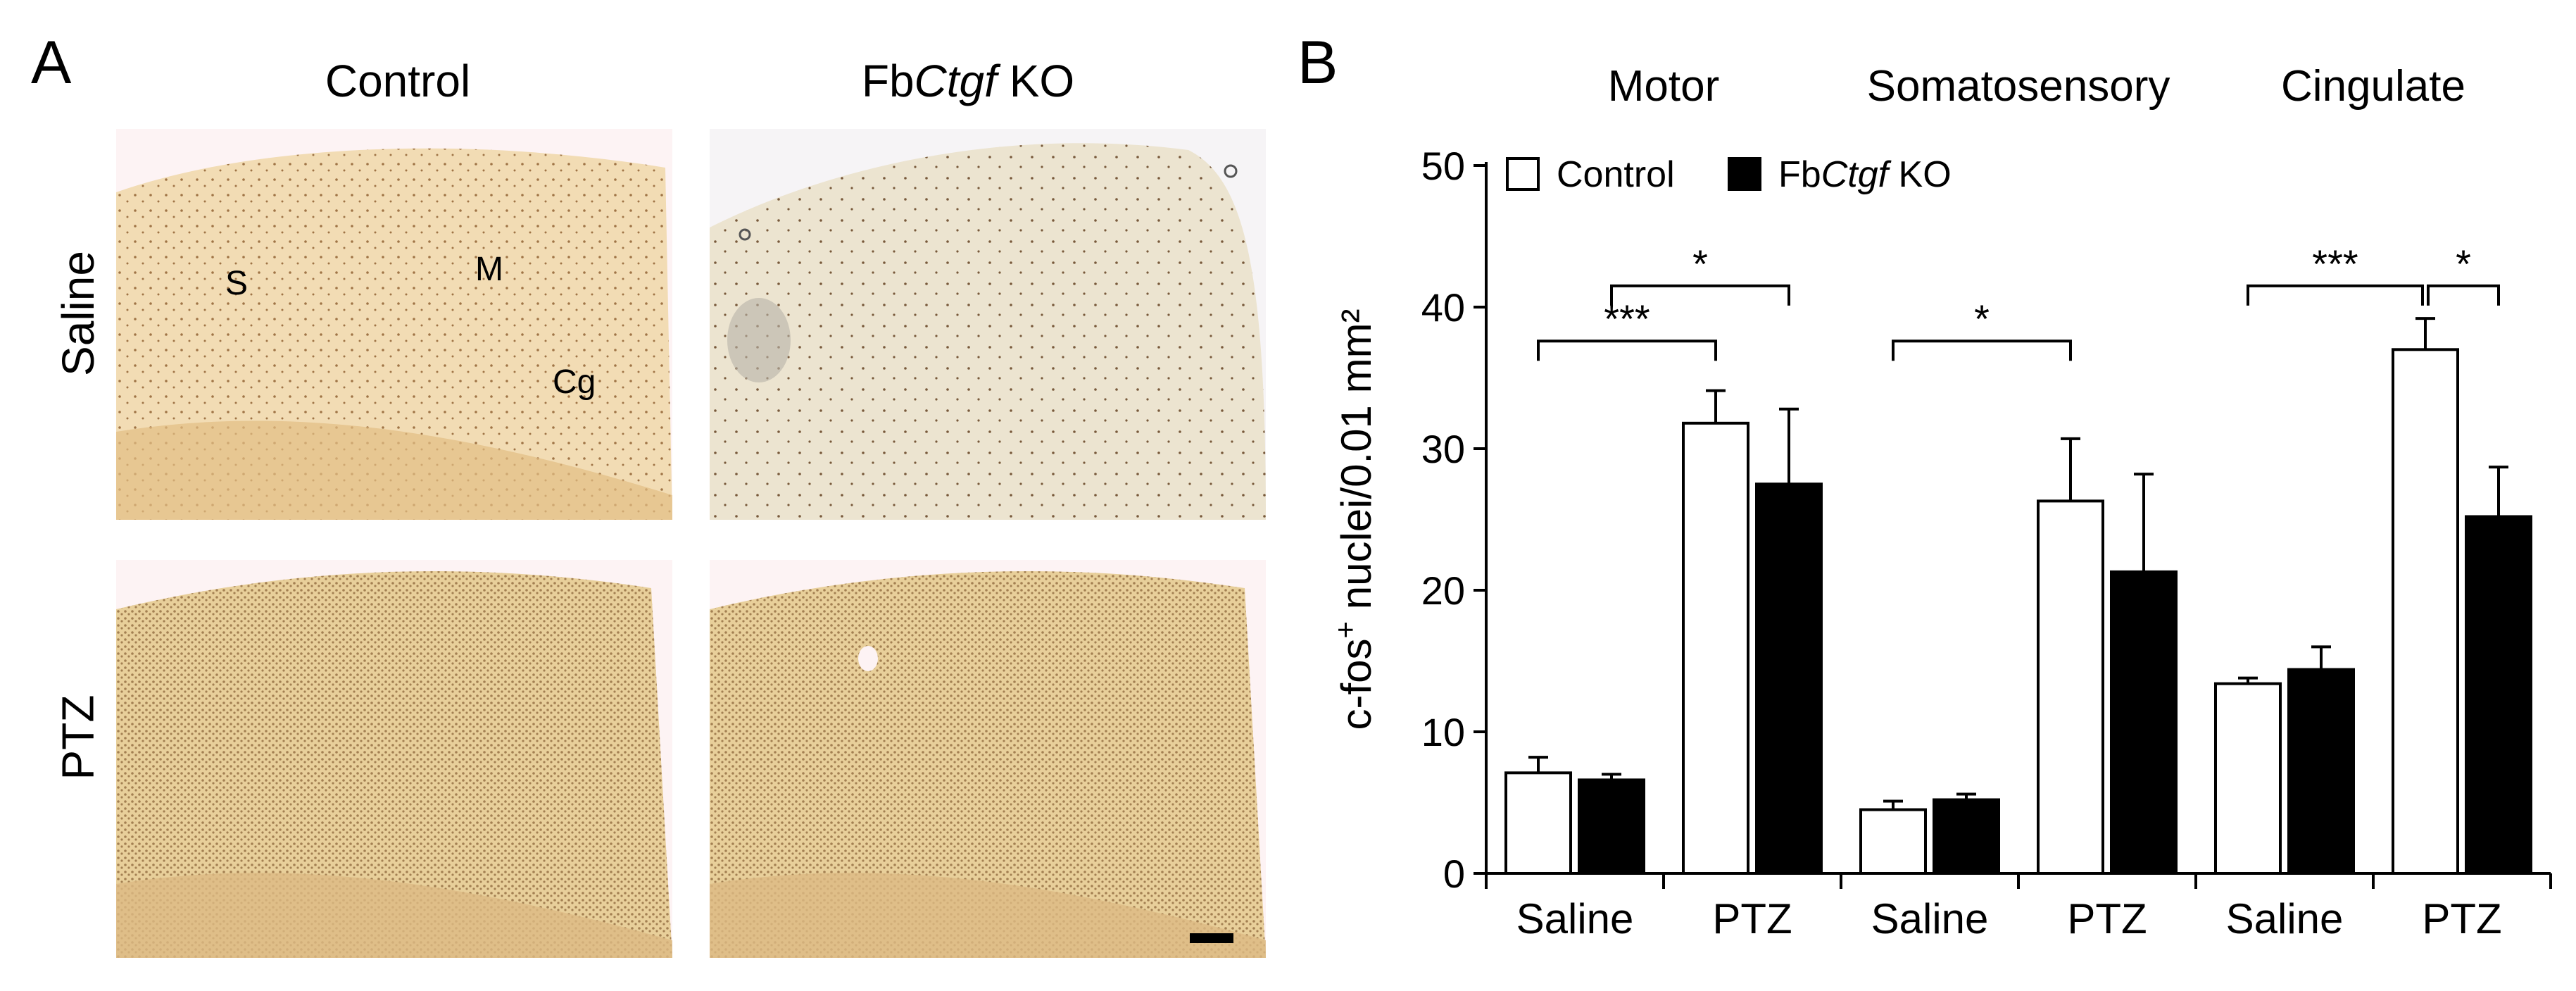 The image size is (2576, 991). I want to click on tissue-ko-ptz, so click(988, 759).